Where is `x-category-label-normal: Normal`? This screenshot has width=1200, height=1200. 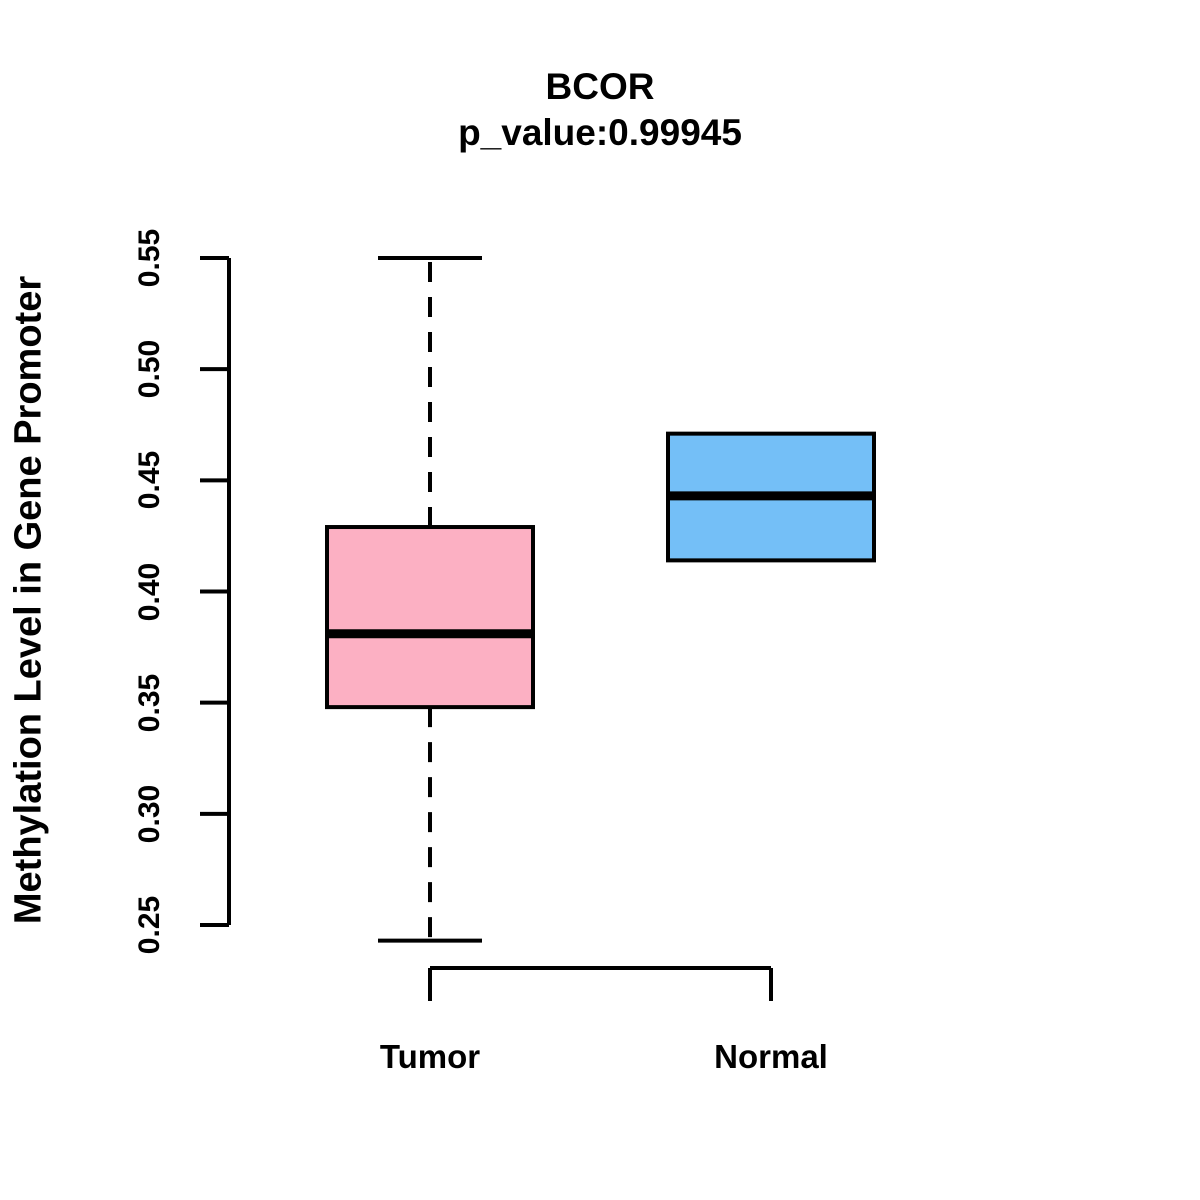
x-category-label-normal: Normal is located at coordinates (771, 1056).